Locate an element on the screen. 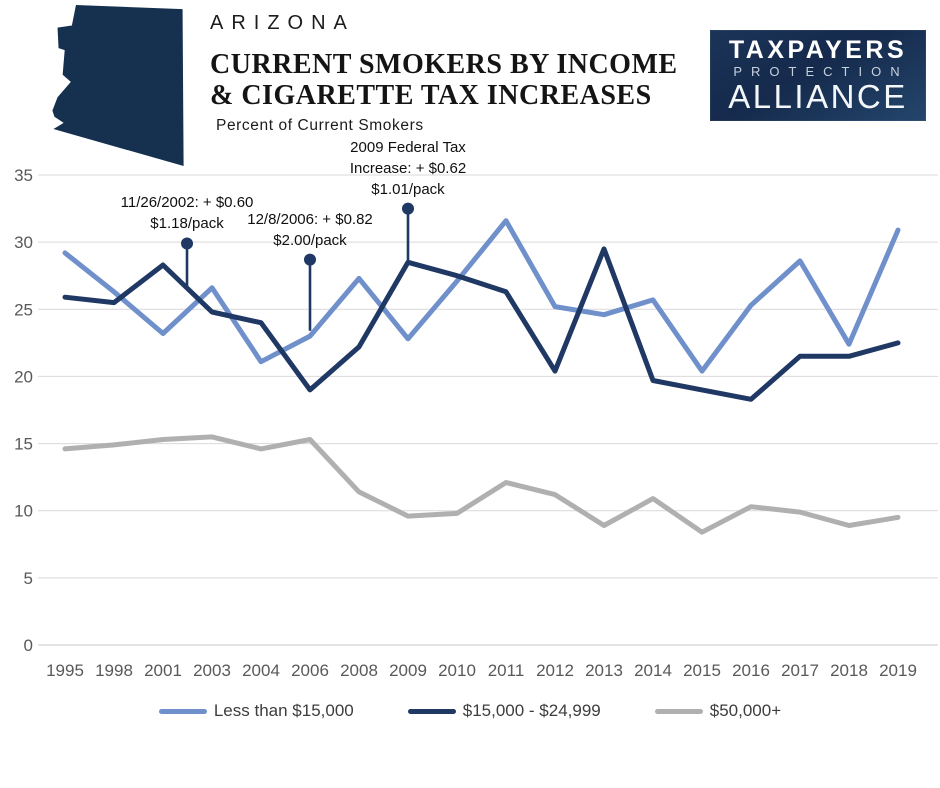 The height and width of the screenshot is (788, 940). annotation-text: 11/26/2002: + $0.60 is located at coordinates (187, 203).